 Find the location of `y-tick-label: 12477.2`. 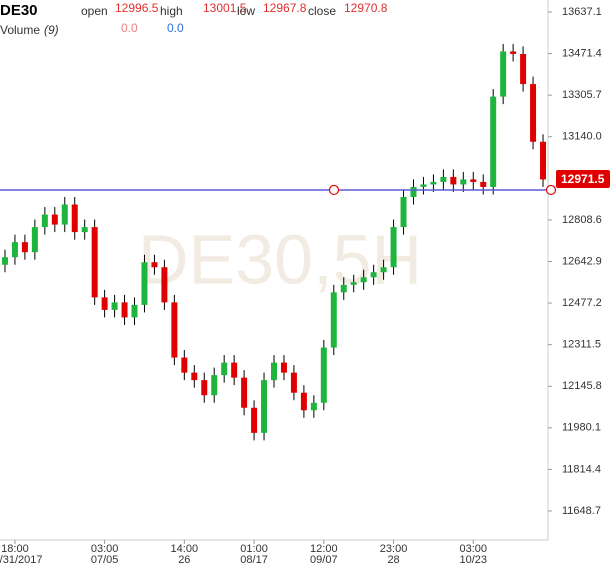

y-tick-label: 12477.2 is located at coordinates (582, 303).